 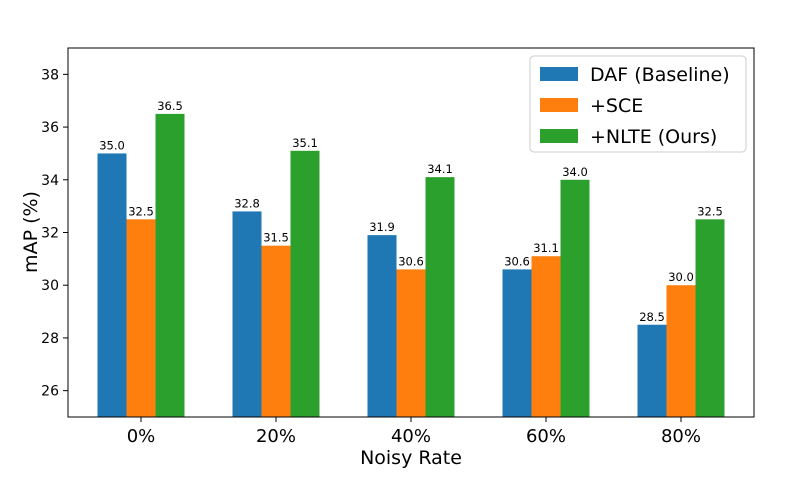 I want to click on y-tick-label: 26, so click(x=50, y=392).